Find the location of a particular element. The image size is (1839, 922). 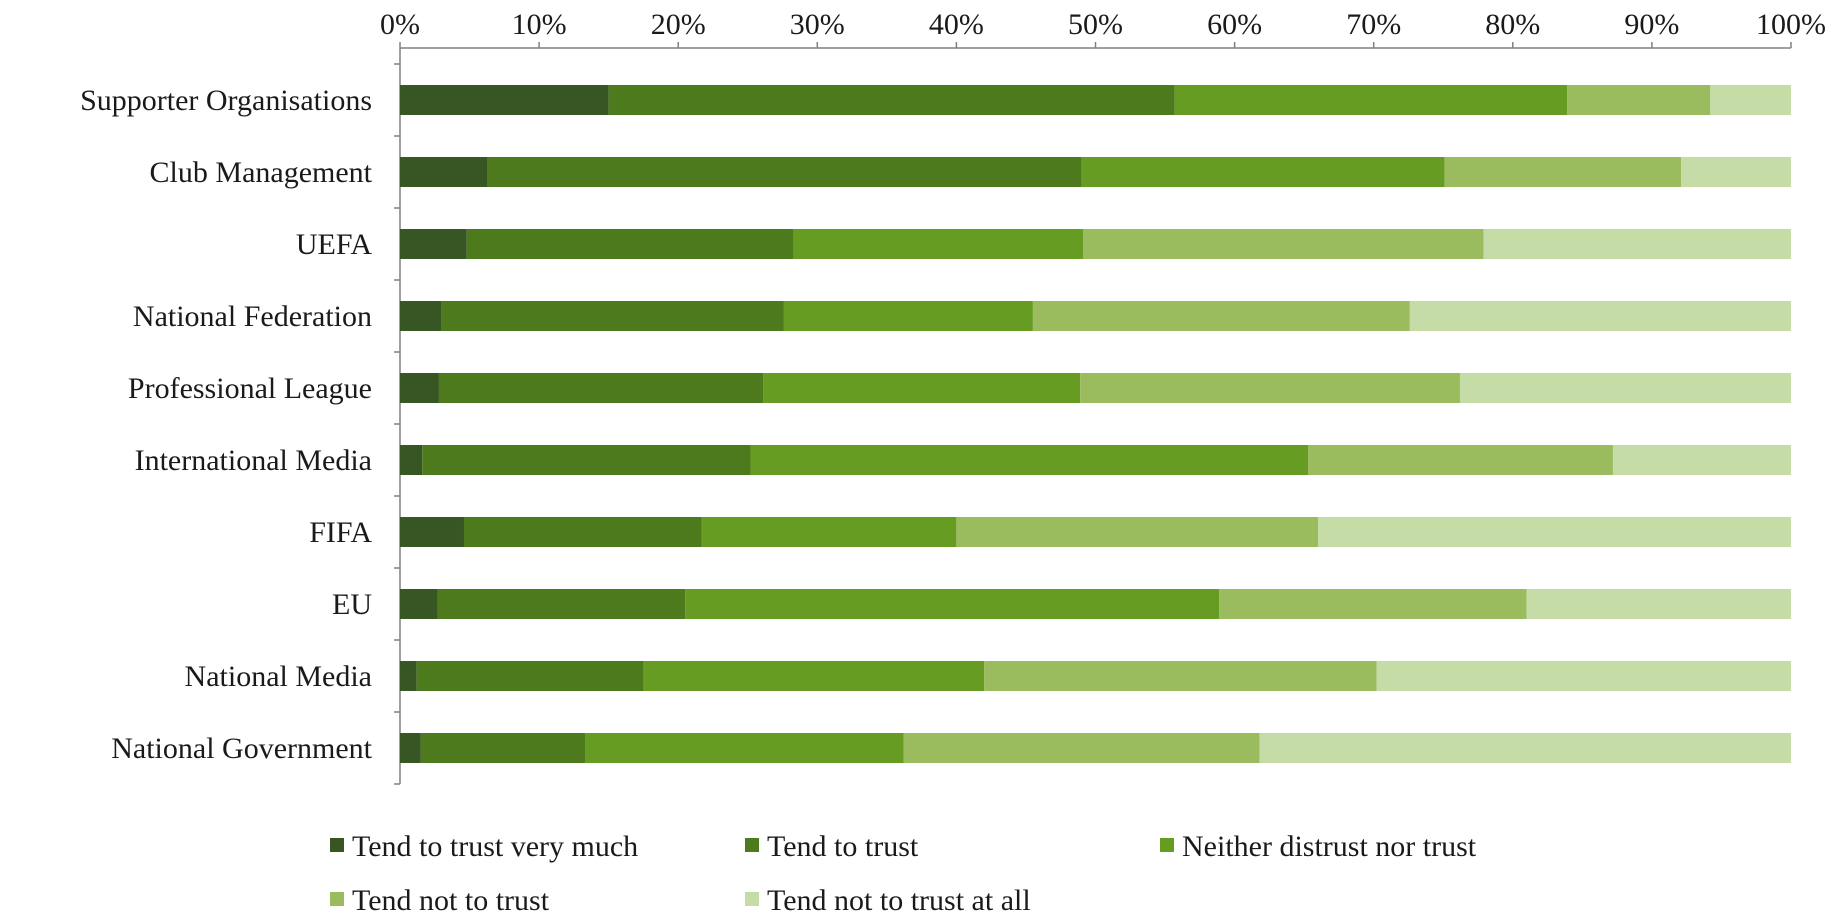

category-label: National Media is located at coordinates (278, 676).